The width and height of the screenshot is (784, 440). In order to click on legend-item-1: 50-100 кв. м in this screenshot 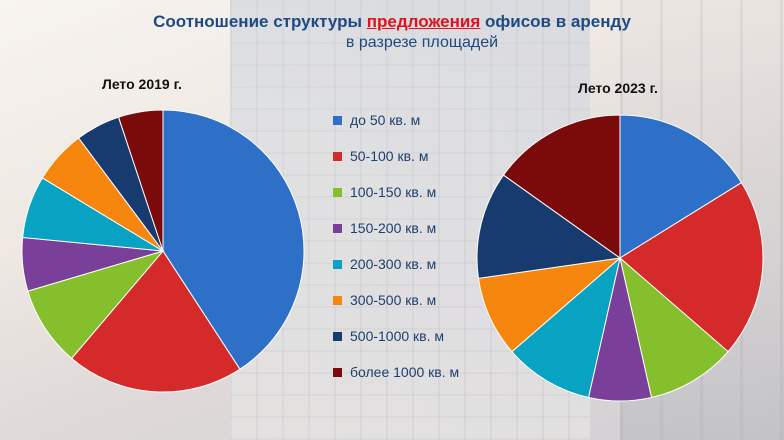, I will do `click(408, 166)`.